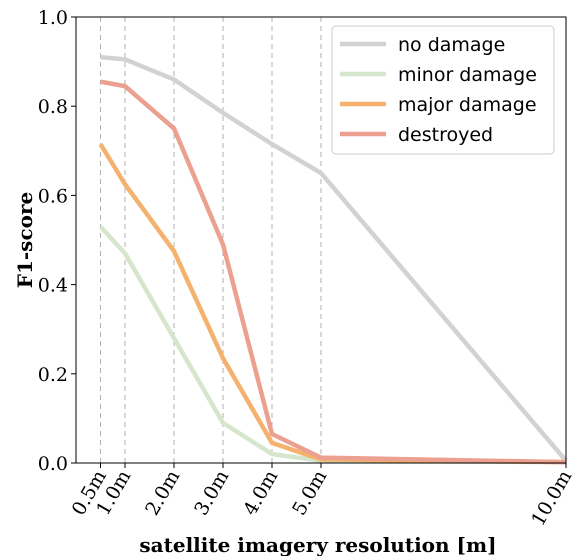 The height and width of the screenshot is (556, 574). Describe the element at coordinates (53, 375) in the screenshot. I see `y-tick-label: 0.2` at that location.